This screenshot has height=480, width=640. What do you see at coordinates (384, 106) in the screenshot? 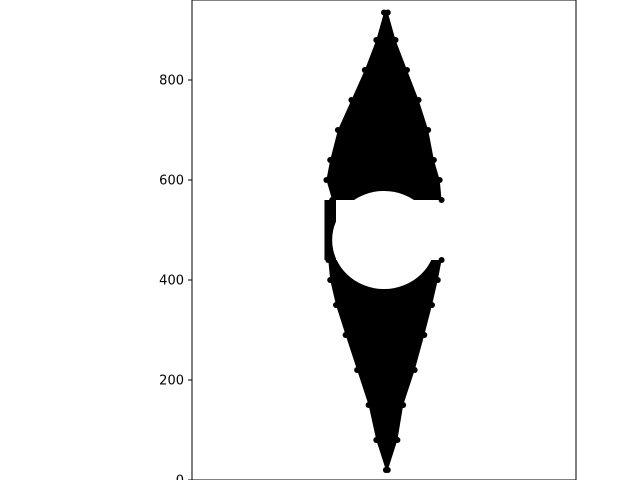
I see `upper-lobe-points` at bounding box center [384, 106].